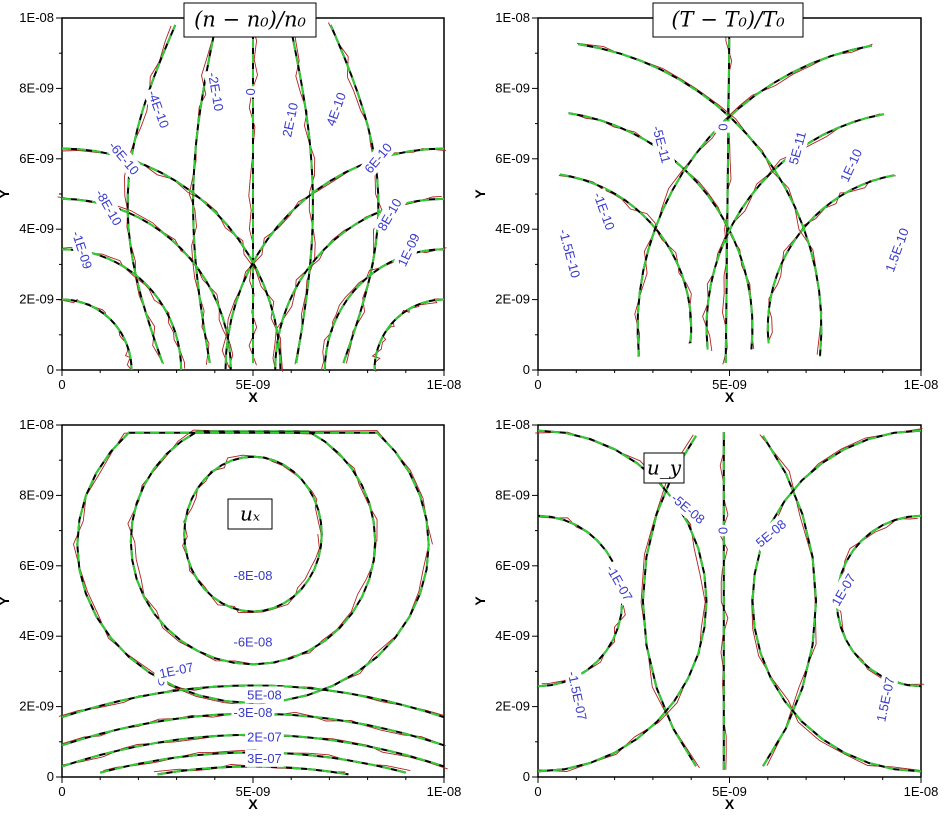 This screenshot has width=948, height=820. Describe the element at coordinates (6, 601) in the screenshot. I see `y-axis-label: Y` at that location.